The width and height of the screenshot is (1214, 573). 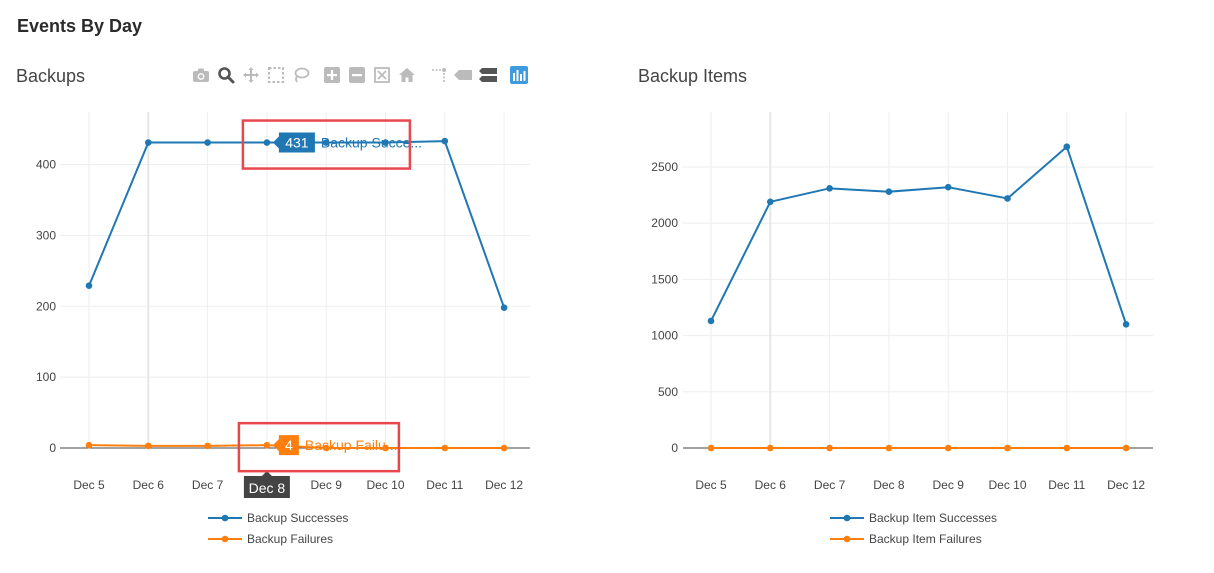 What do you see at coordinates (289, 445) in the screenshot?
I see `hover-value-text: 4` at bounding box center [289, 445].